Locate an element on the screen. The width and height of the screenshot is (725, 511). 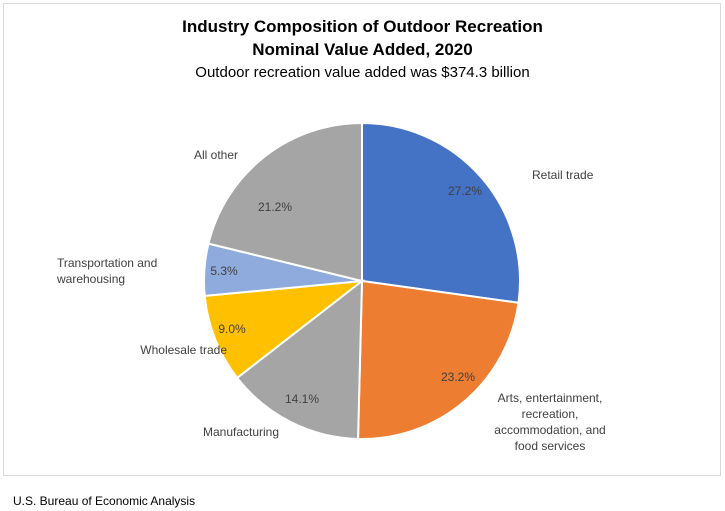
source-note: U.S. Bureau of Economic Analysis is located at coordinates (104, 501).